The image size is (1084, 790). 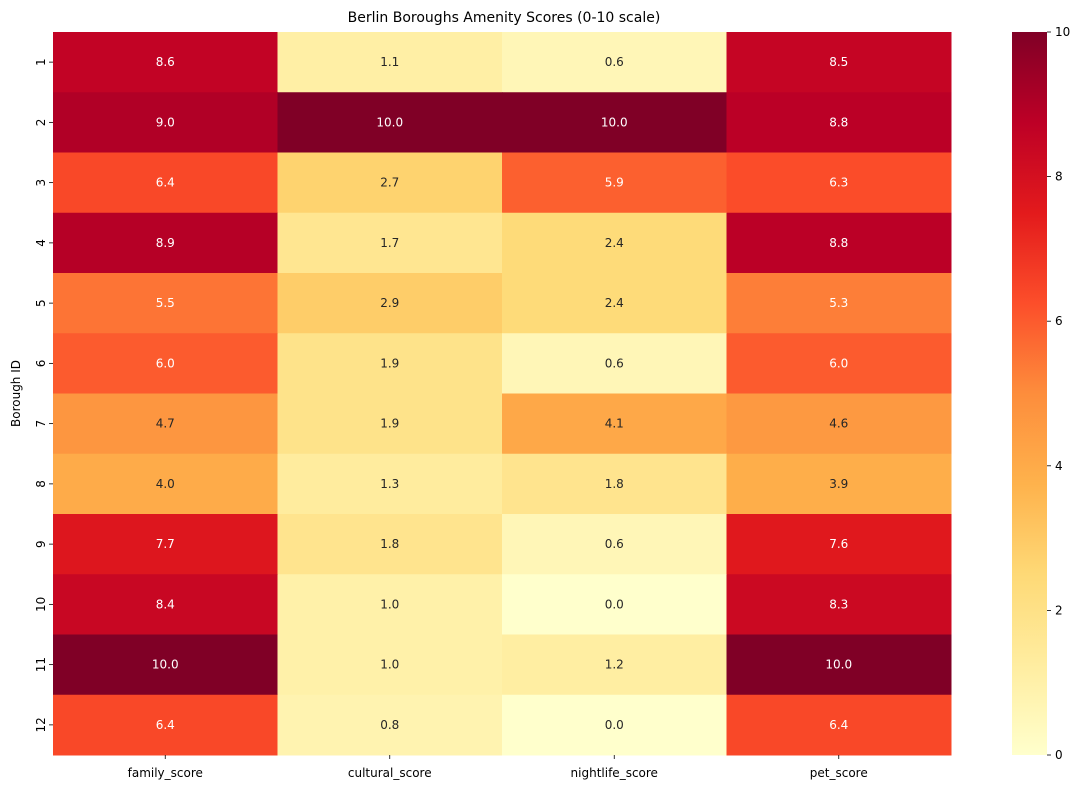 What do you see at coordinates (41, 484) in the screenshot?
I see `y-tick-label: 8` at bounding box center [41, 484].